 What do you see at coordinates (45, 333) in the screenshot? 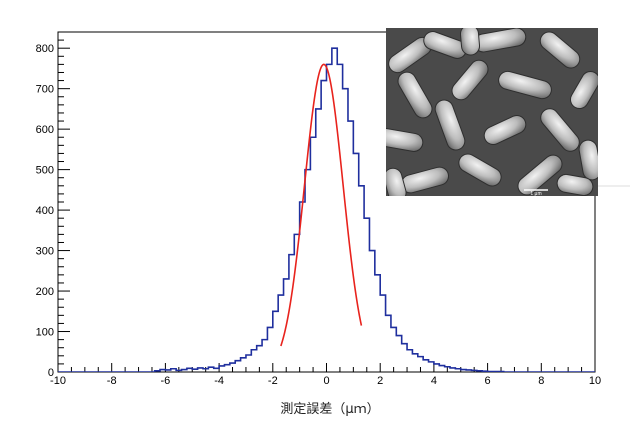
I see `y-tick-label: 100` at bounding box center [45, 333].